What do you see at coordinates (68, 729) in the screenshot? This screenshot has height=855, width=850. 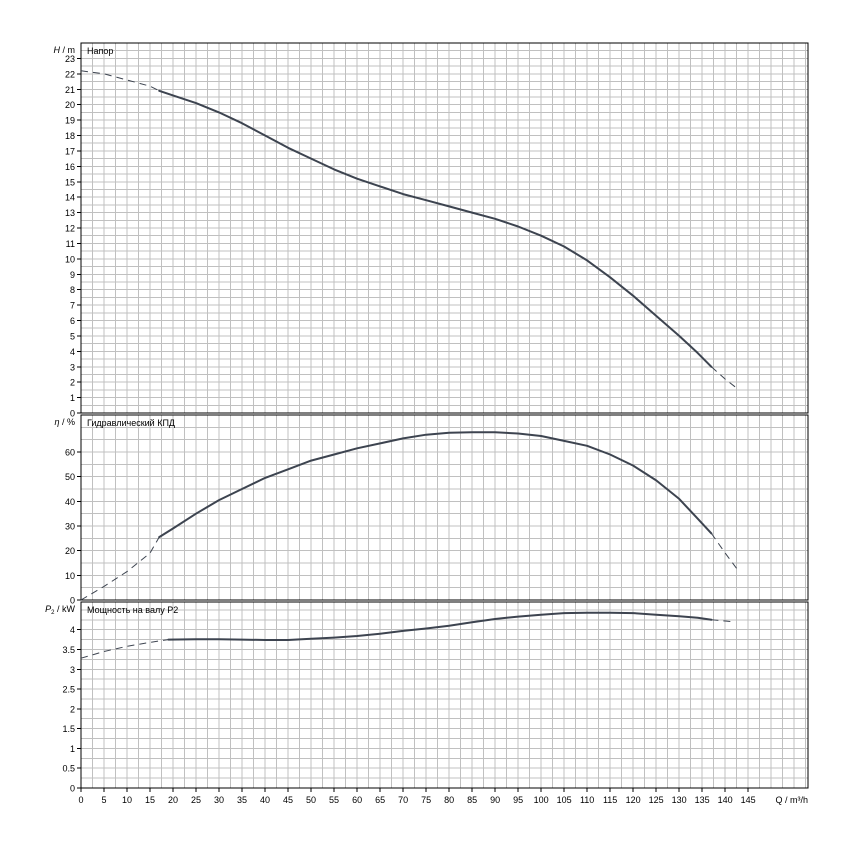 I see `panel-power-ytick-label: 1.5` at bounding box center [68, 729].